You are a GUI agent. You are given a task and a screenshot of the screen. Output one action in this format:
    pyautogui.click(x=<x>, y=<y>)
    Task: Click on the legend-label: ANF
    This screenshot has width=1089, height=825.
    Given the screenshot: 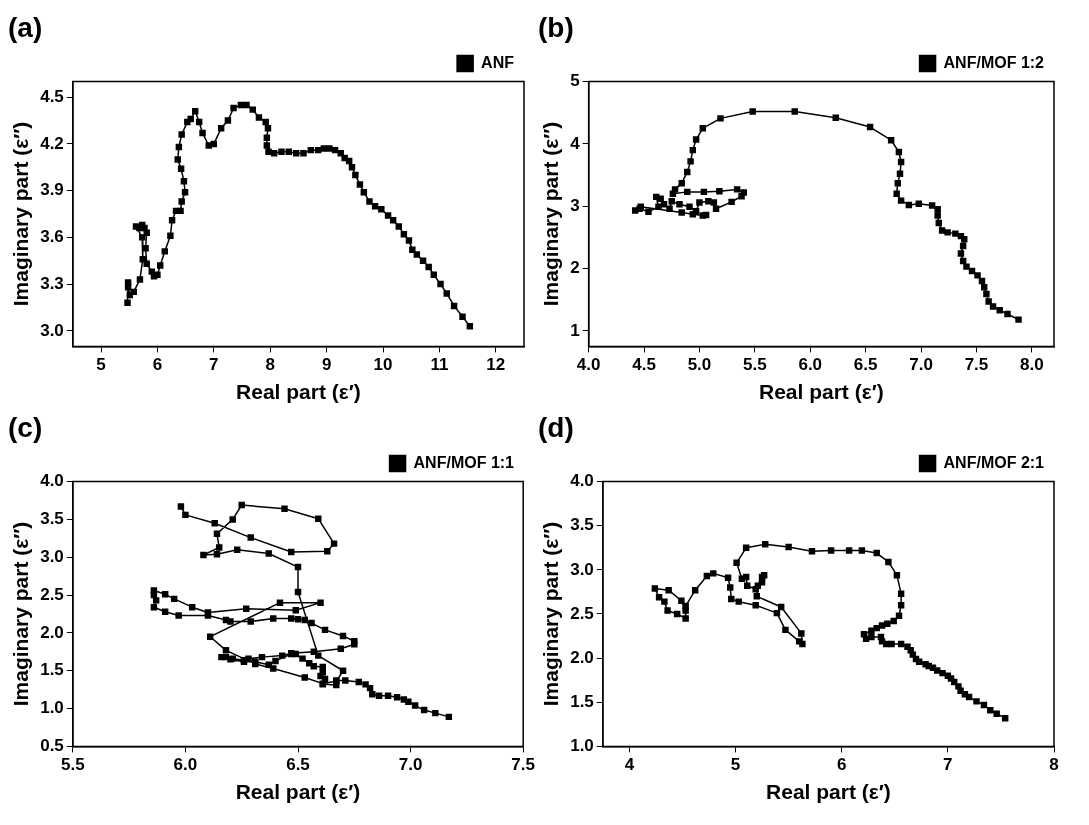 What is the action you would take?
    pyautogui.click(x=498, y=63)
    